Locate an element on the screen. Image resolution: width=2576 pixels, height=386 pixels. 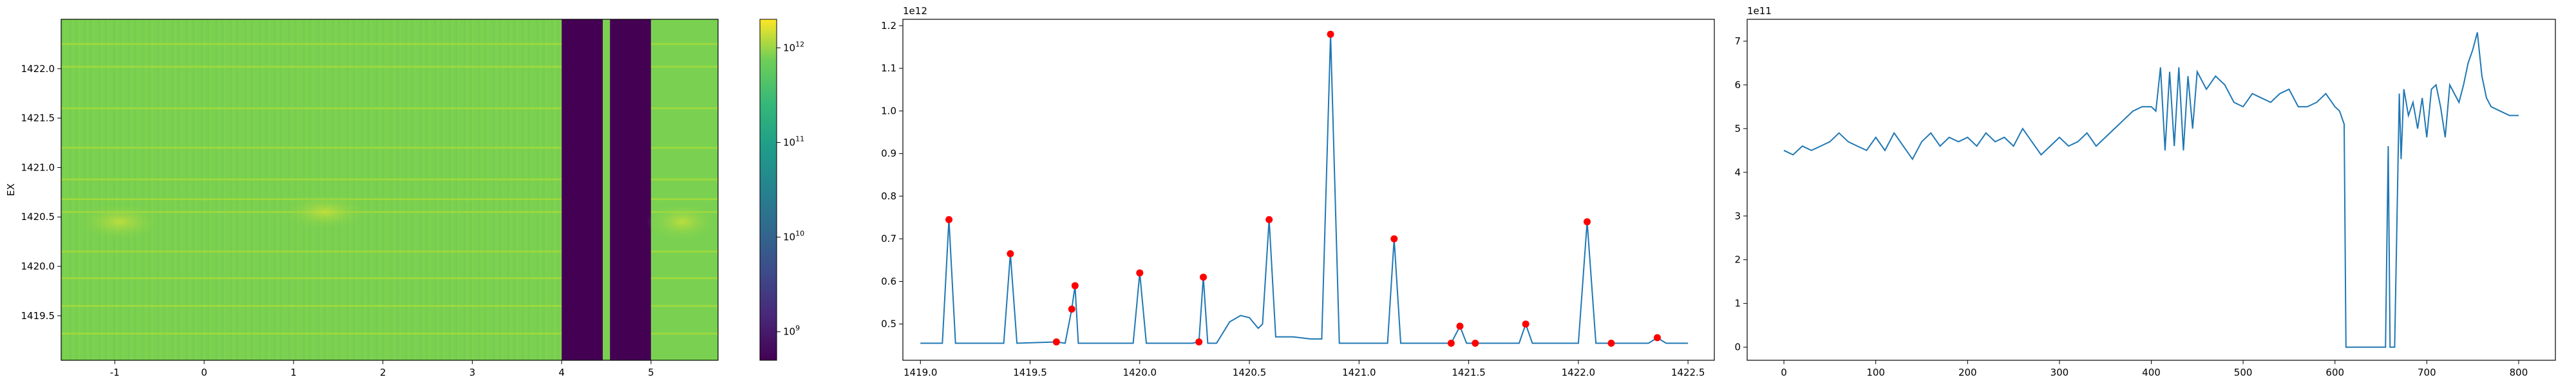
heatmap-y-label: EX is located at coordinates (11, 189).